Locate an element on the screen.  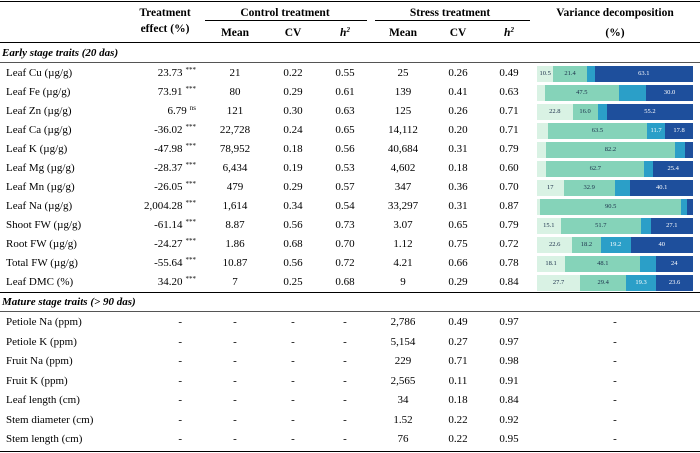
header-control-h2: h2 is located at coordinates (345, 33).